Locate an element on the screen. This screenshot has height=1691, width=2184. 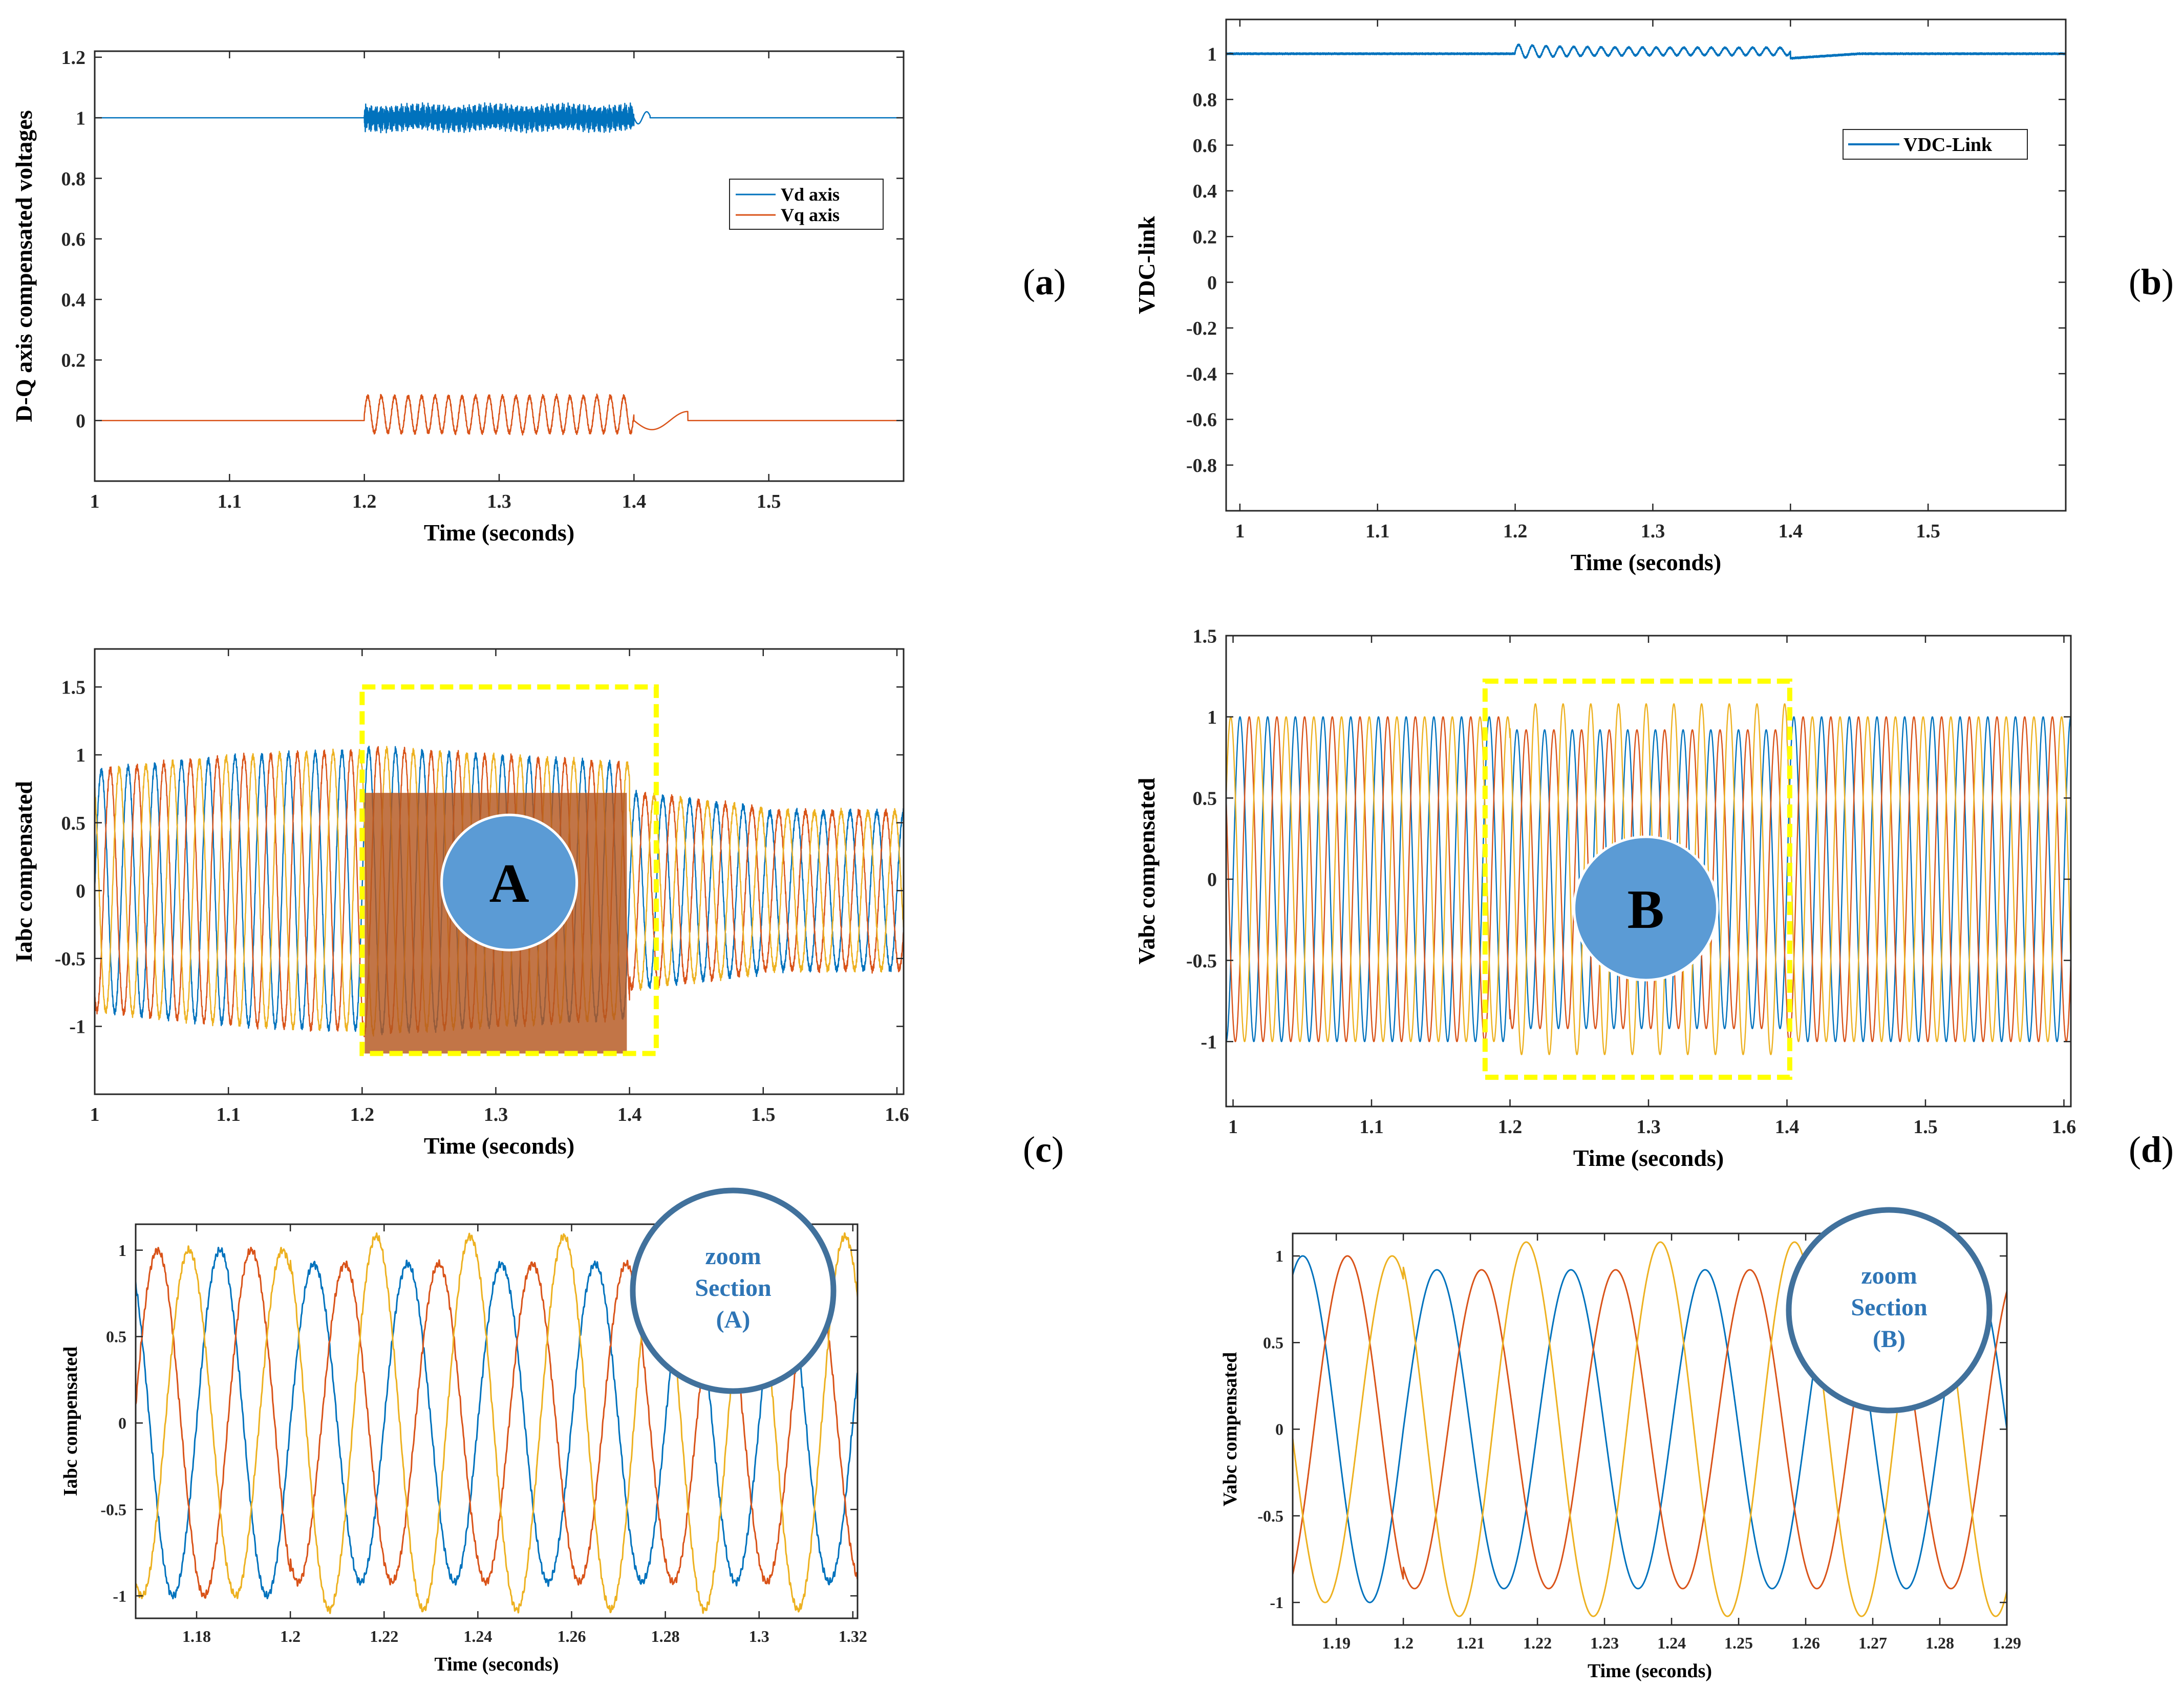
panel-label-b: (b) is located at coordinates (2151, 282).